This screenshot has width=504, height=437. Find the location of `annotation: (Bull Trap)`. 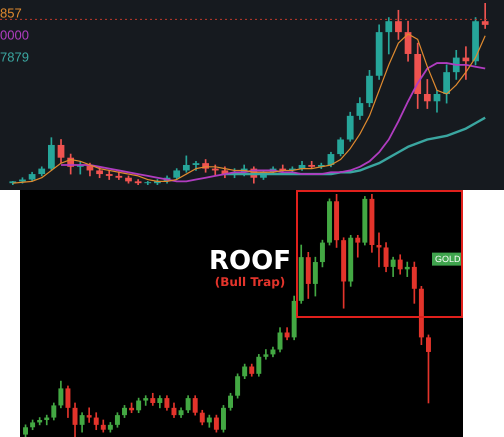

annotation: (Bull Trap) is located at coordinates (250, 282).